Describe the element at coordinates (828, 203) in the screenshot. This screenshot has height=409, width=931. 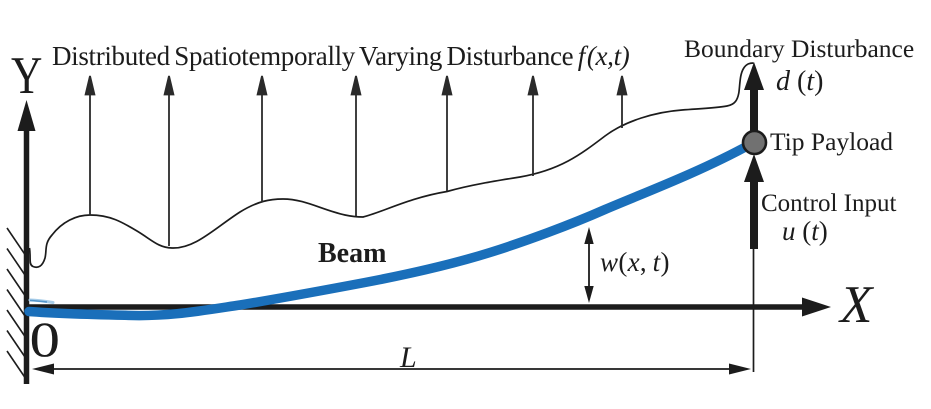
I see `svg-text: Control Input` at that location.